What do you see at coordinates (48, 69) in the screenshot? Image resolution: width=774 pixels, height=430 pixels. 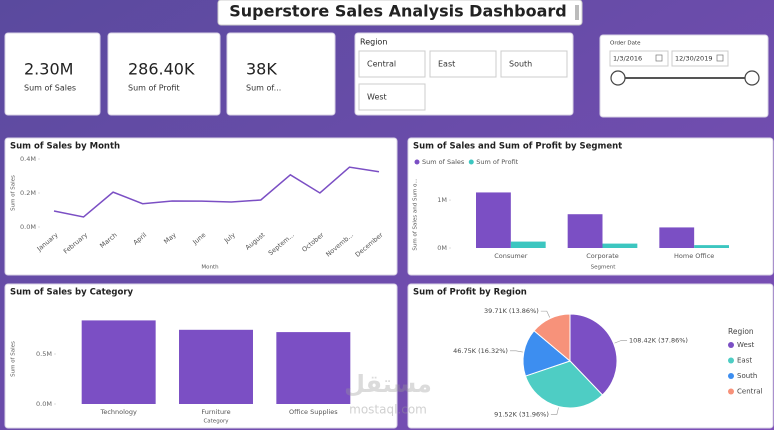 I see `kpi-value: 2.30M` at bounding box center [48, 69].